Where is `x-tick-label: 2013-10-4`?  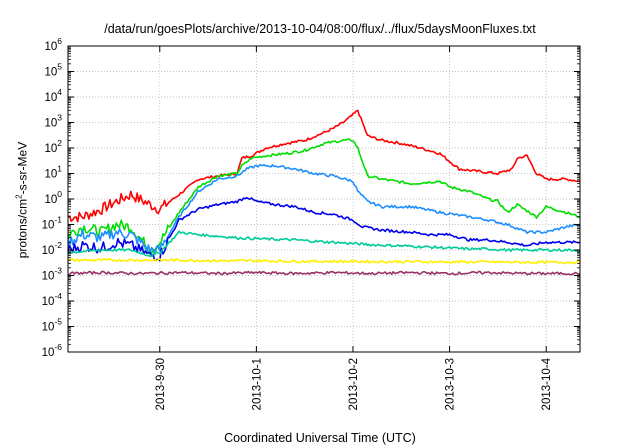 x-tick-label: 2013-10-4 is located at coordinates (547, 383).